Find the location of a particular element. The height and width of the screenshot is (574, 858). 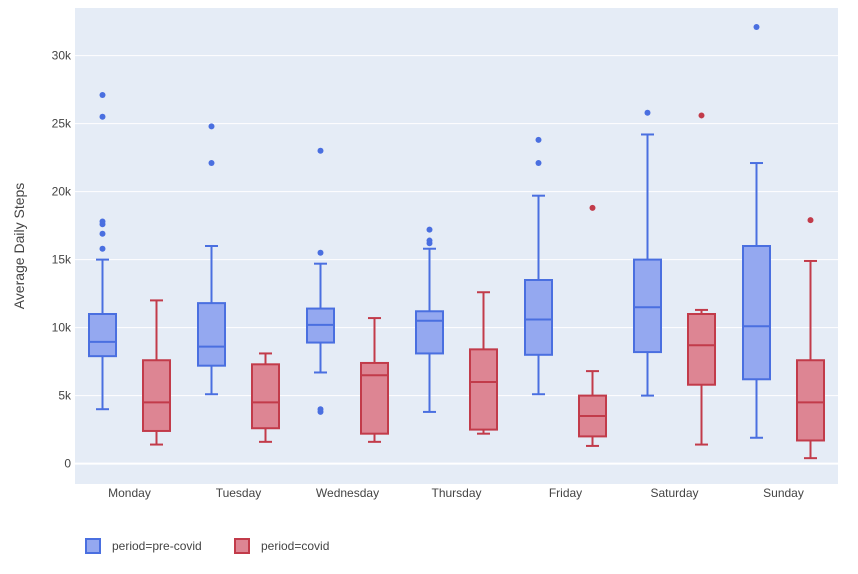

y-tick-label: 20k is located at coordinates (62, 192).